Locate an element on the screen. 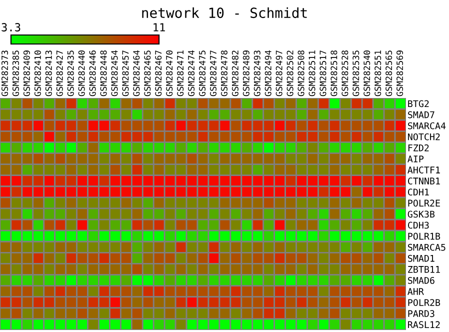 The height and width of the screenshot is (332, 449). x-tick-label: GSM282464 is located at coordinates (136, 73).